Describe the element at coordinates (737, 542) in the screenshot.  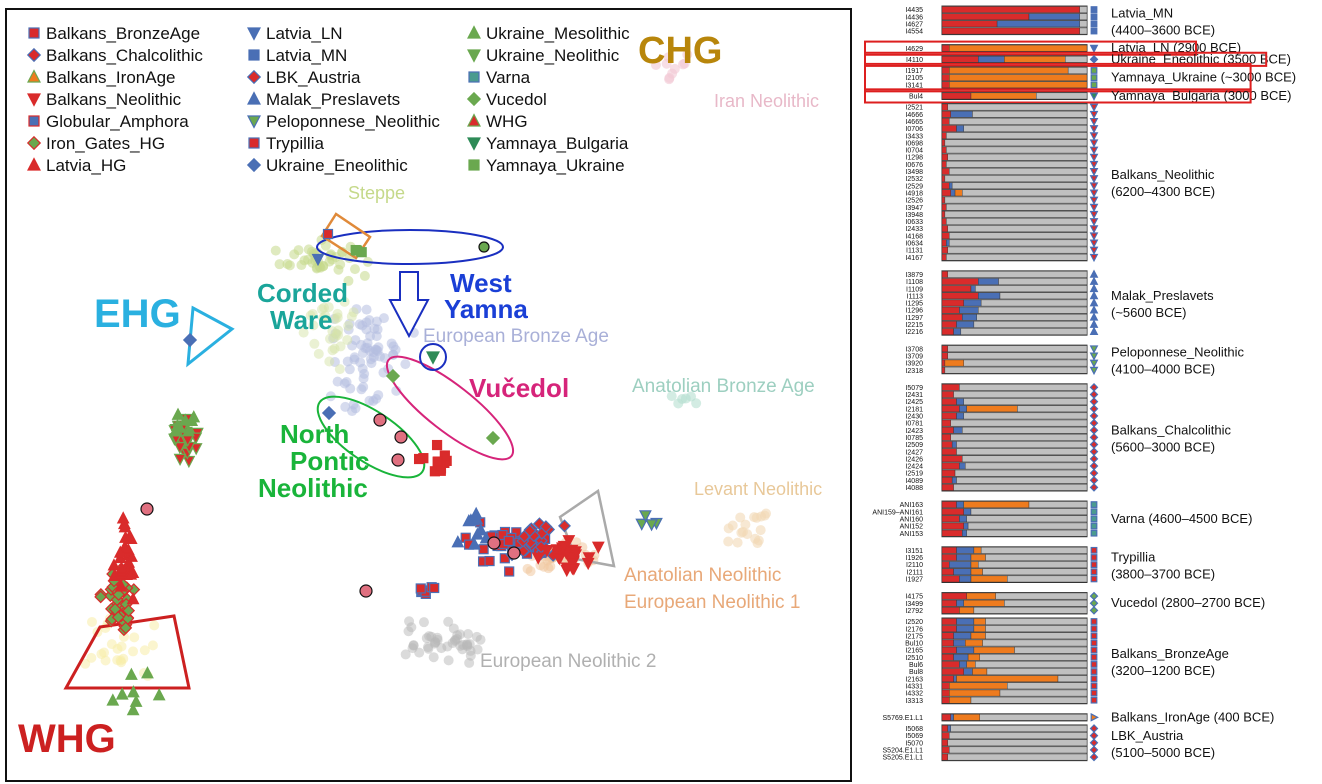
I see `levant-neolithic-point` at that location.